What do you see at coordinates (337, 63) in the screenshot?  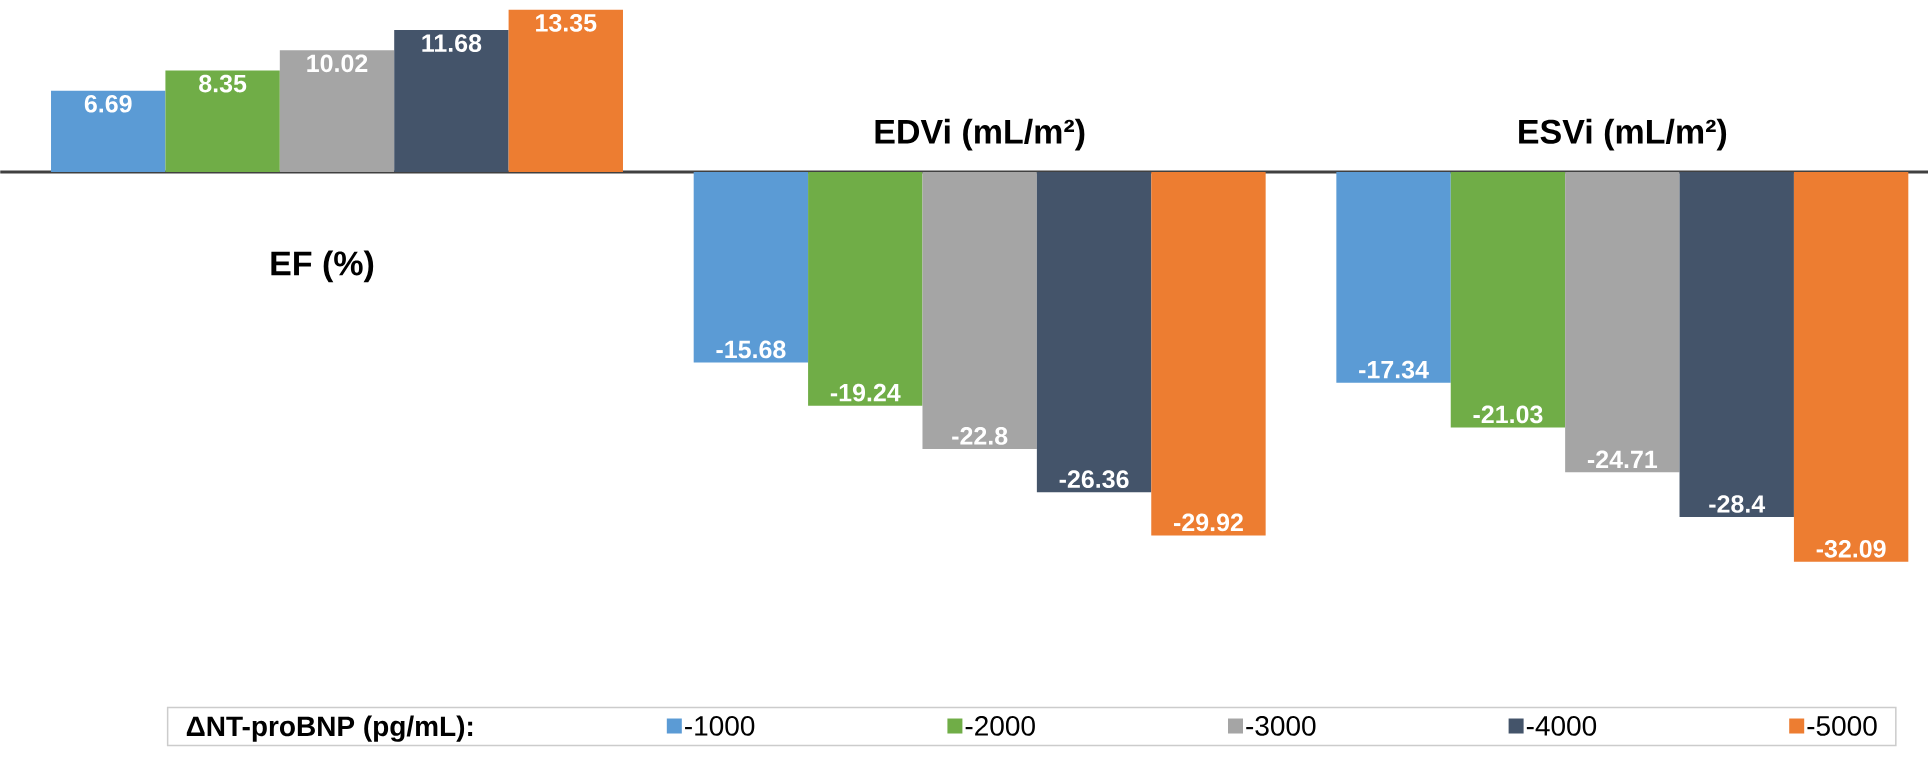 I see `data-label: 10.02` at bounding box center [337, 63].